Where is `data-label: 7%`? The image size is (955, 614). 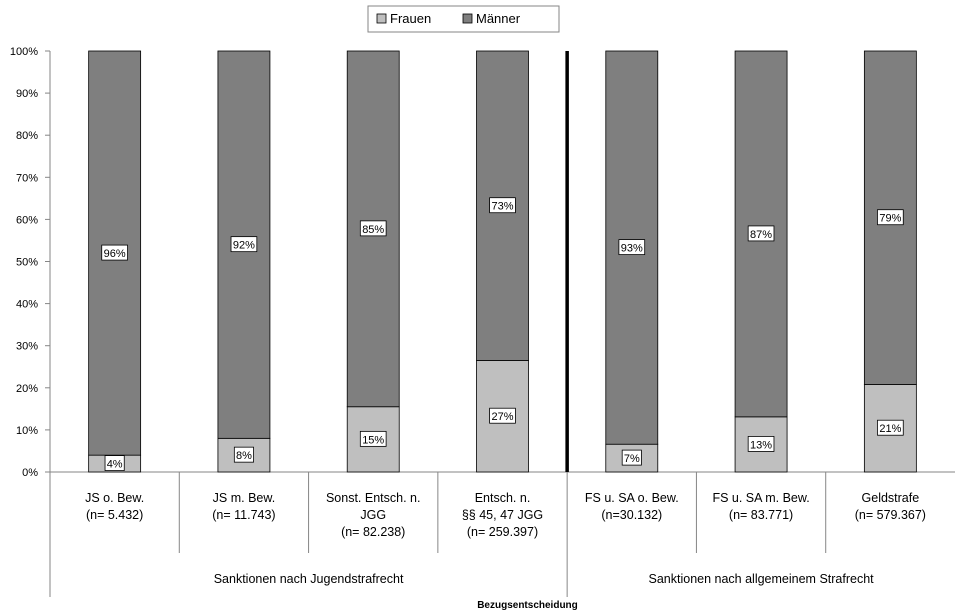 data-label: 7% is located at coordinates (632, 459).